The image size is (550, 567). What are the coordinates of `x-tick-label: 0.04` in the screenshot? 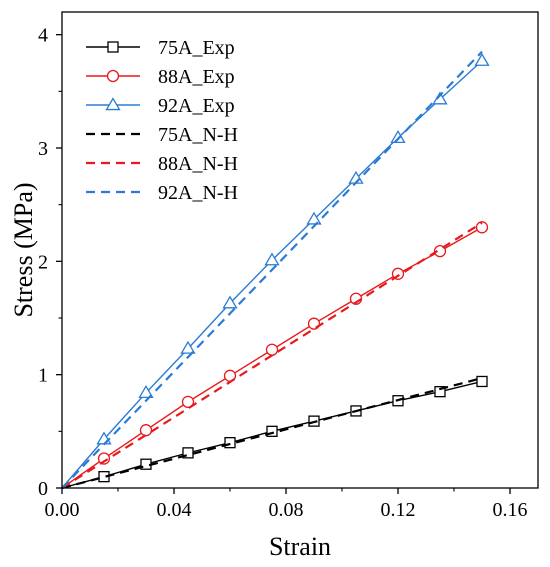 It's located at (174, 510).